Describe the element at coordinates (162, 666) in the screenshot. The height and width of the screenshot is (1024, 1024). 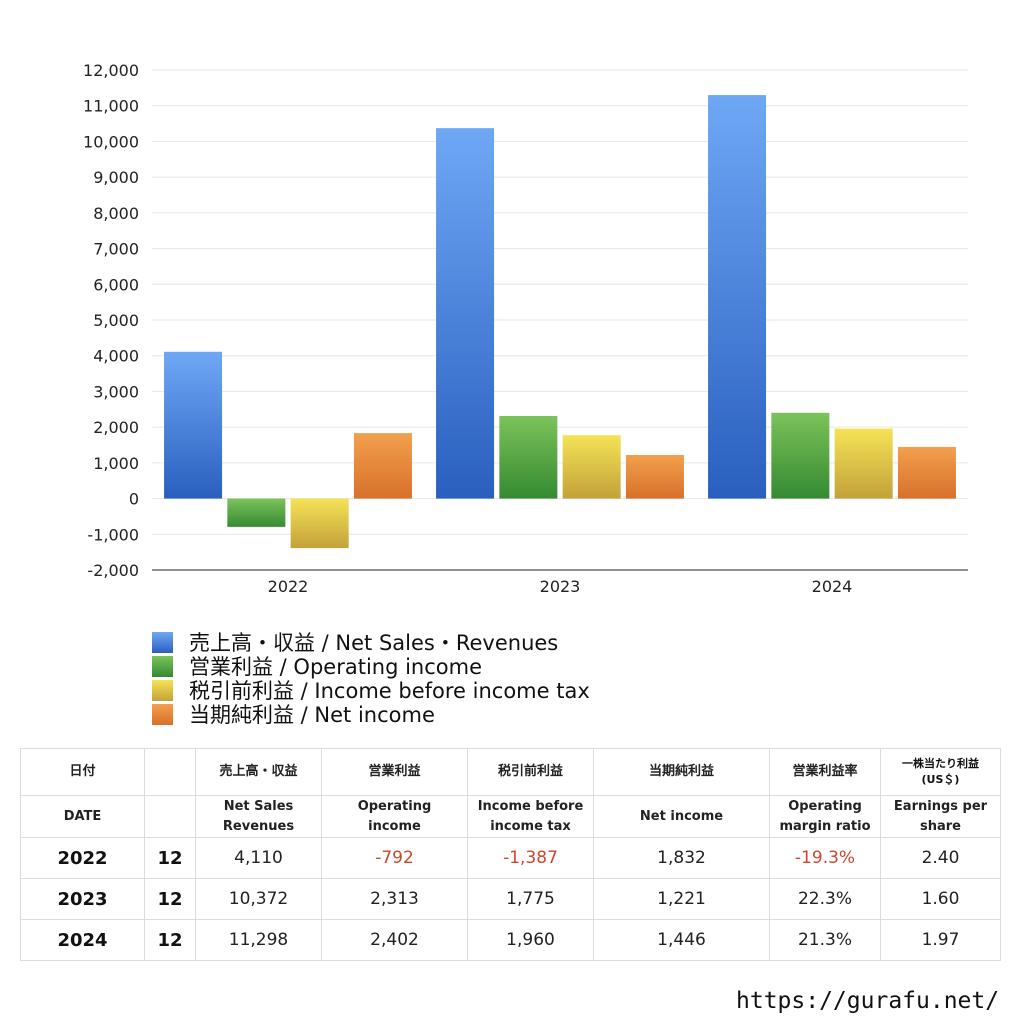
I see `legend-swatch-operating` at that location.